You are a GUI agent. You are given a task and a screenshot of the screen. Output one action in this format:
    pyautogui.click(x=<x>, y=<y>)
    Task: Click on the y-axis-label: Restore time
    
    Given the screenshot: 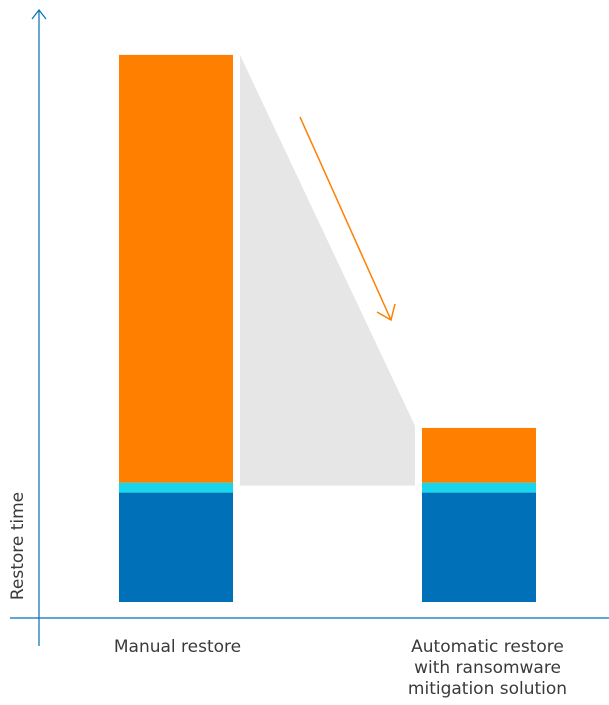 What is the action you would take?
    pyautogui.click(x=18, y=546)
    